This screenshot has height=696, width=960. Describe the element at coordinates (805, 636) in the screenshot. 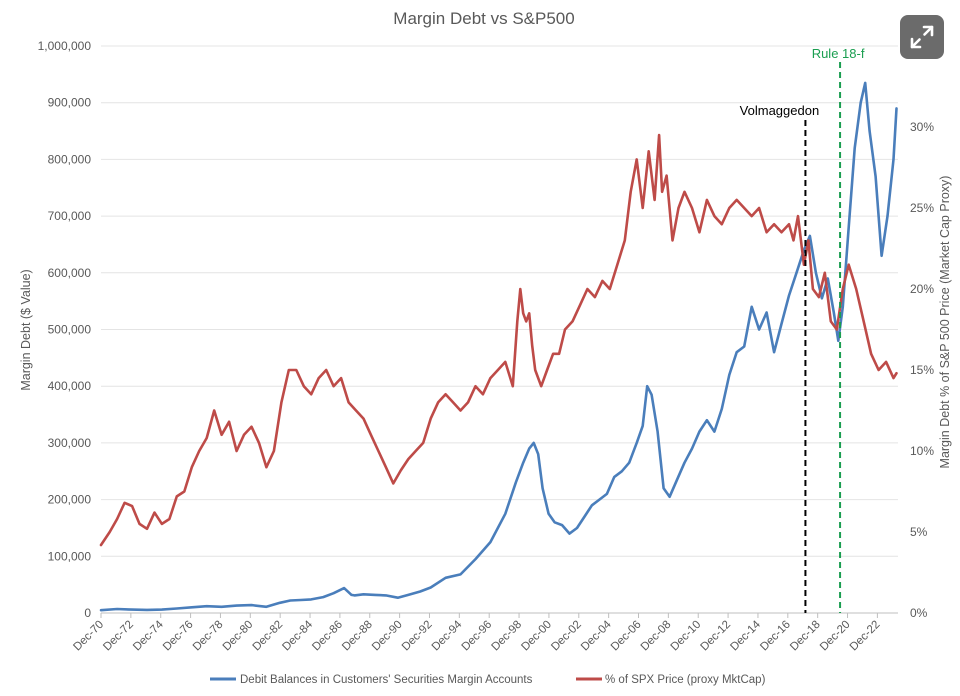

I see `x-tick-label: Dec-18` at that location.